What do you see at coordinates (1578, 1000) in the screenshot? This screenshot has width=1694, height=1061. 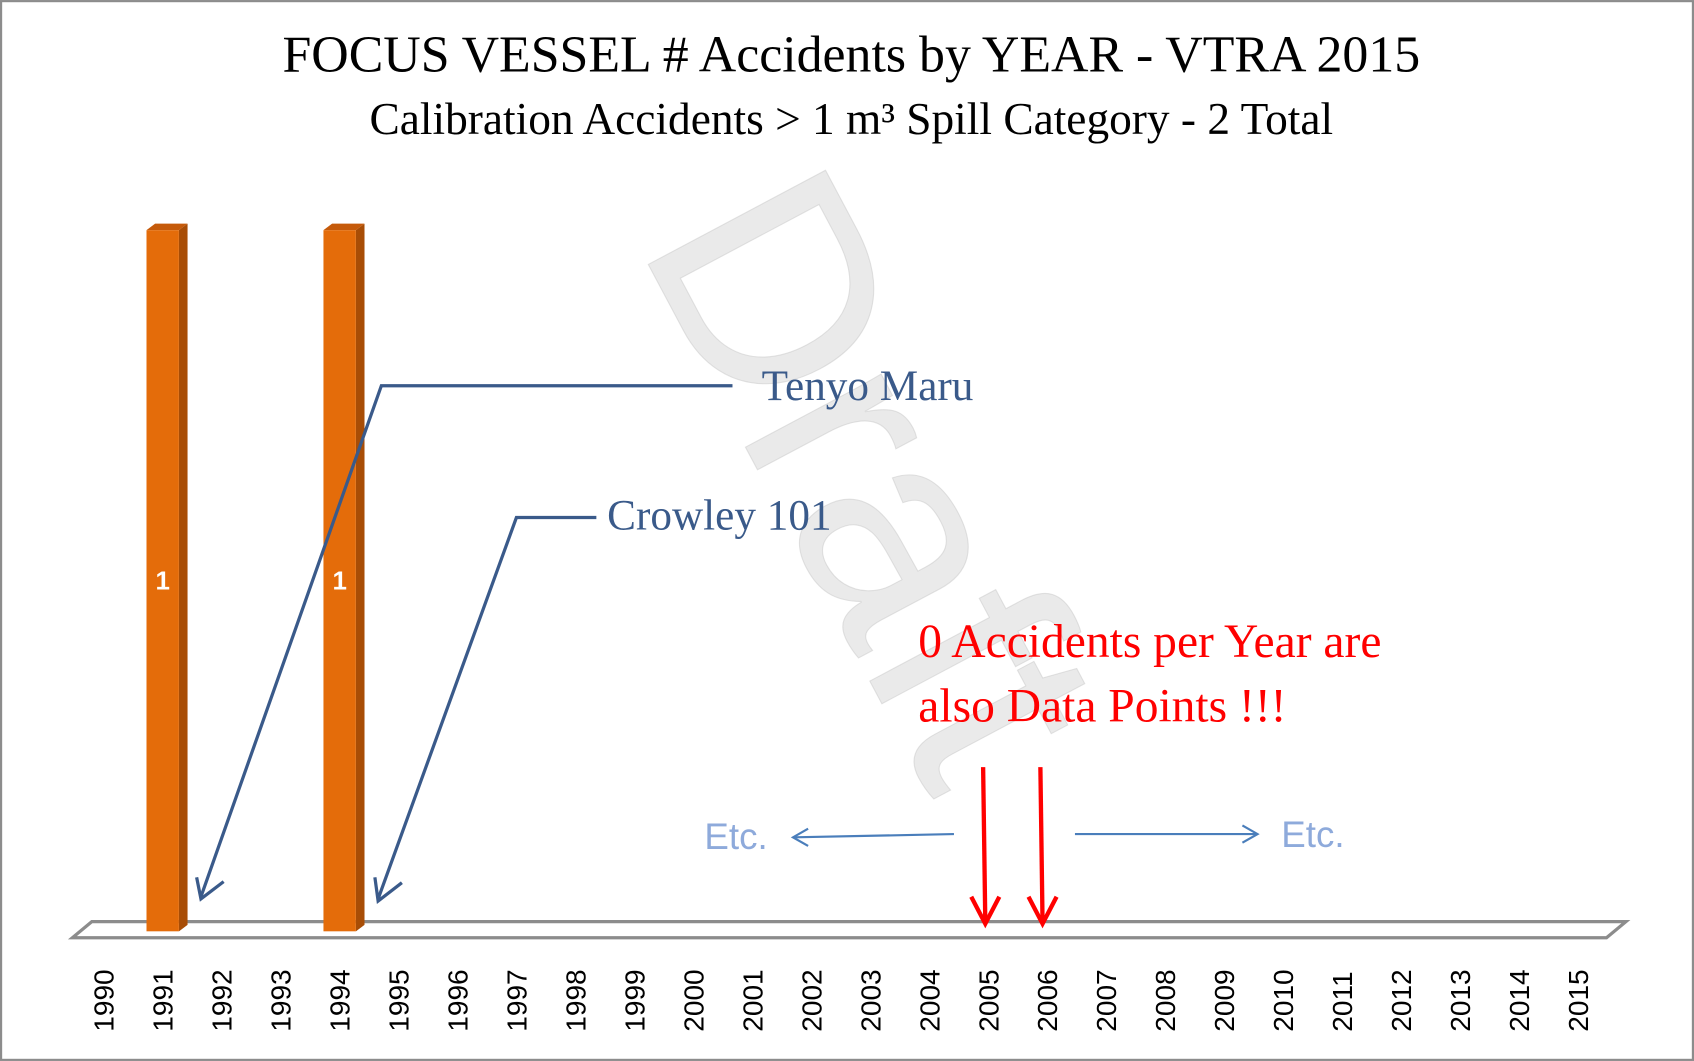 I see `x-tick-label: 2015` at bounding box center [1578, 1000].